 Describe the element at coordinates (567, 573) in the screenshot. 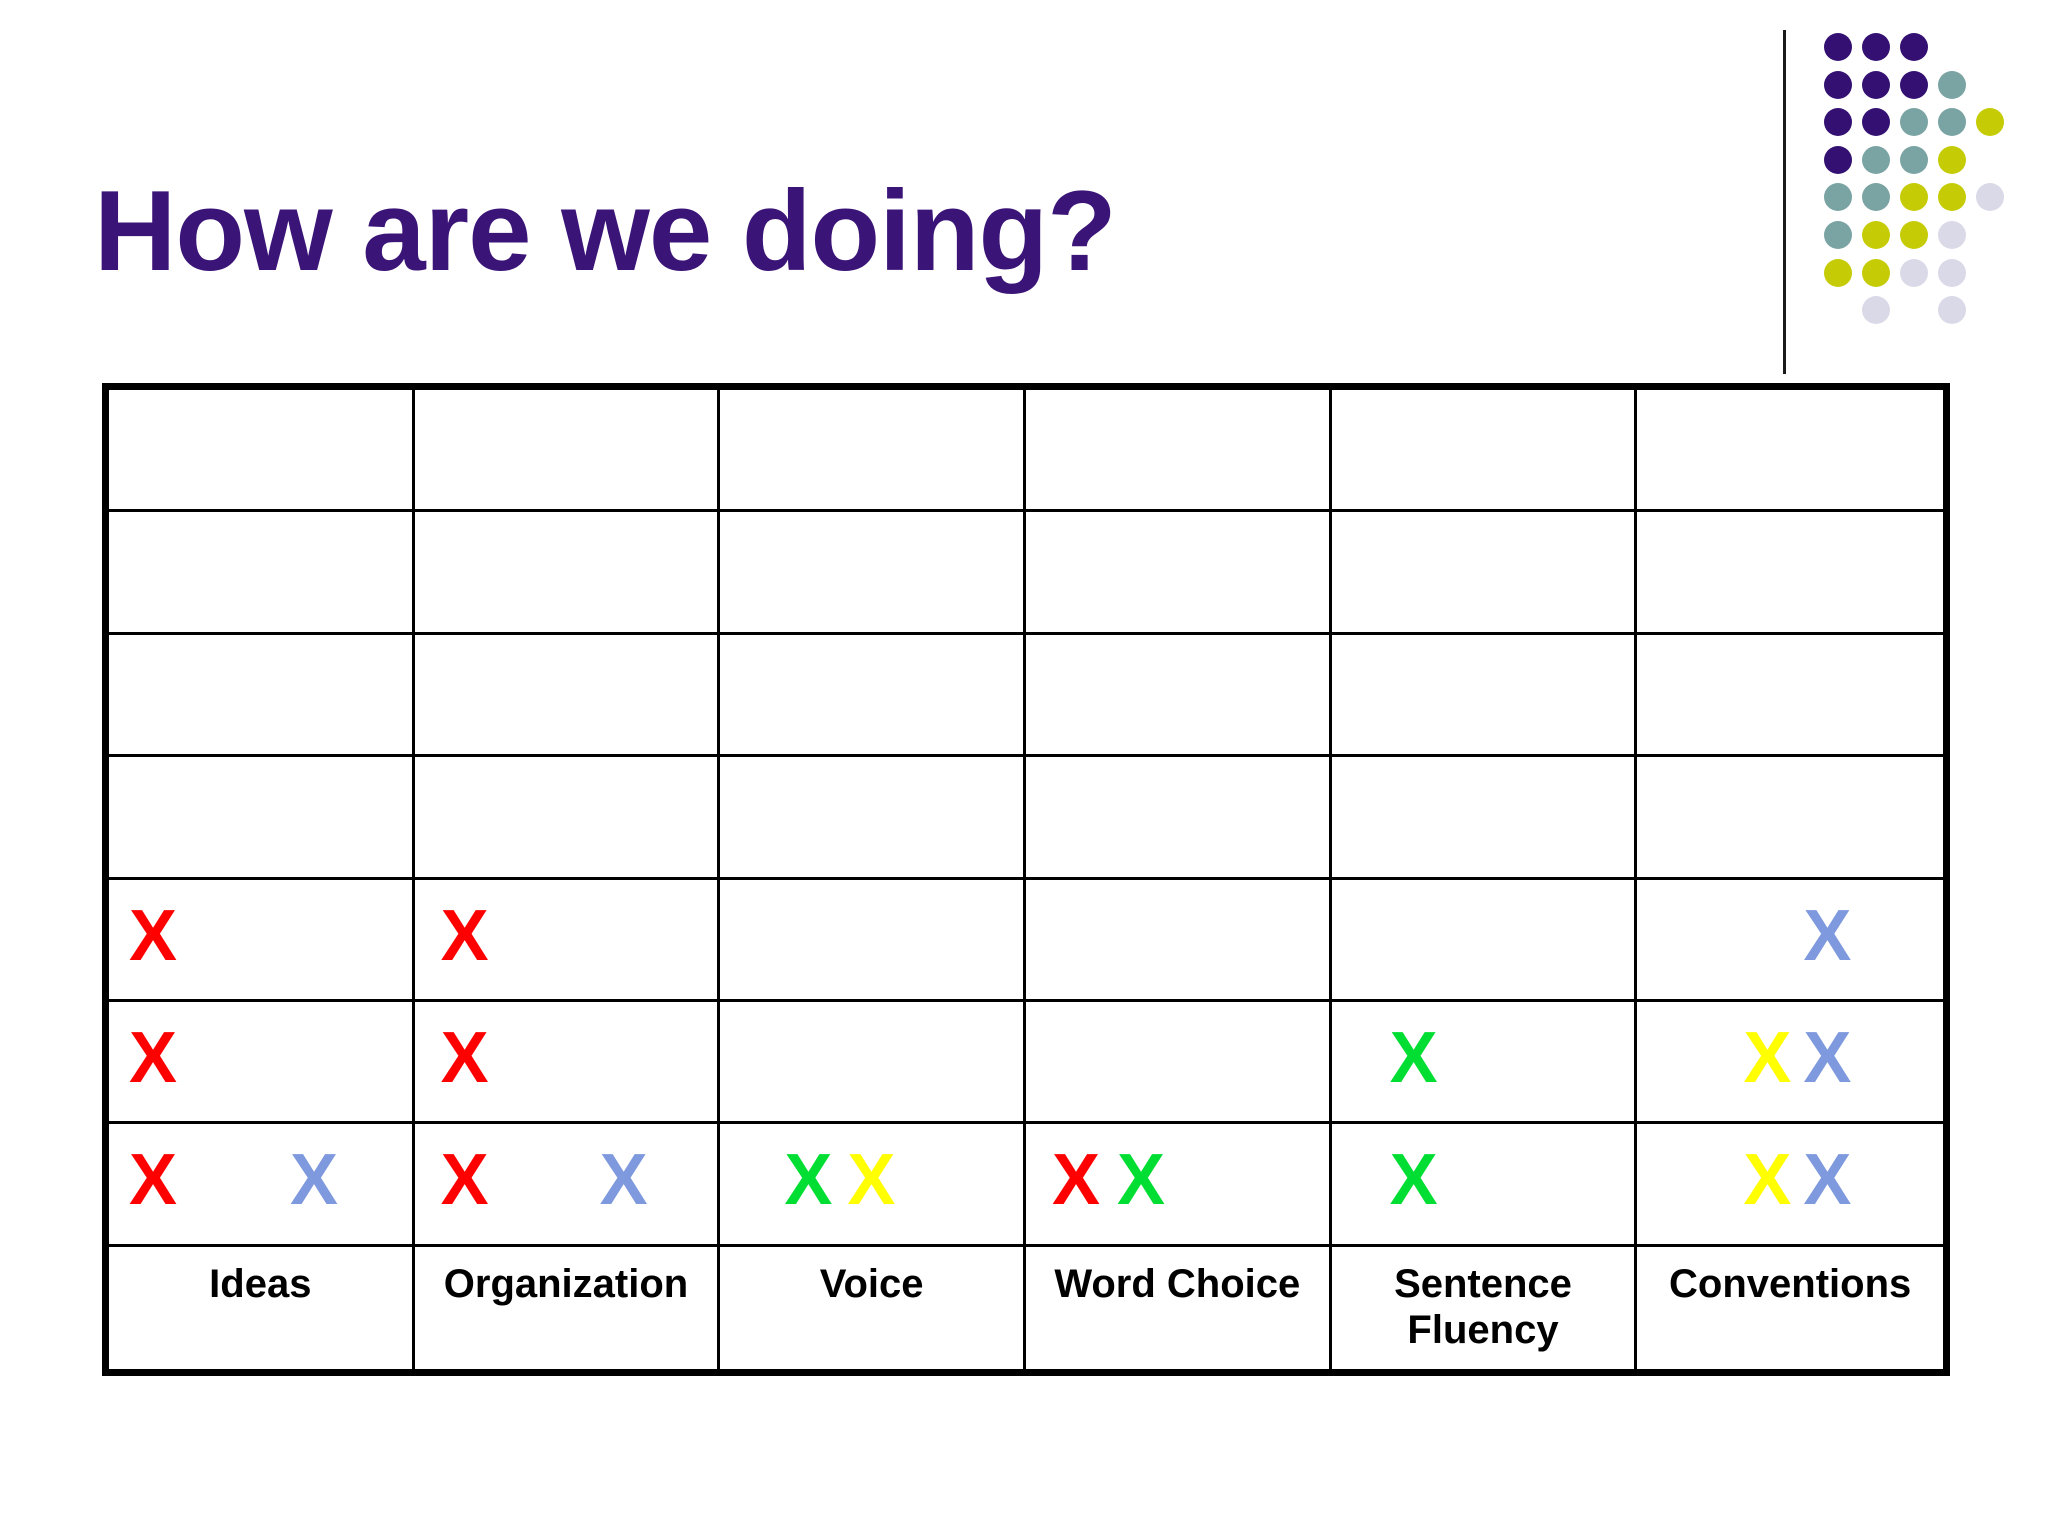

I see `table-cell-r2-organization` at that location.